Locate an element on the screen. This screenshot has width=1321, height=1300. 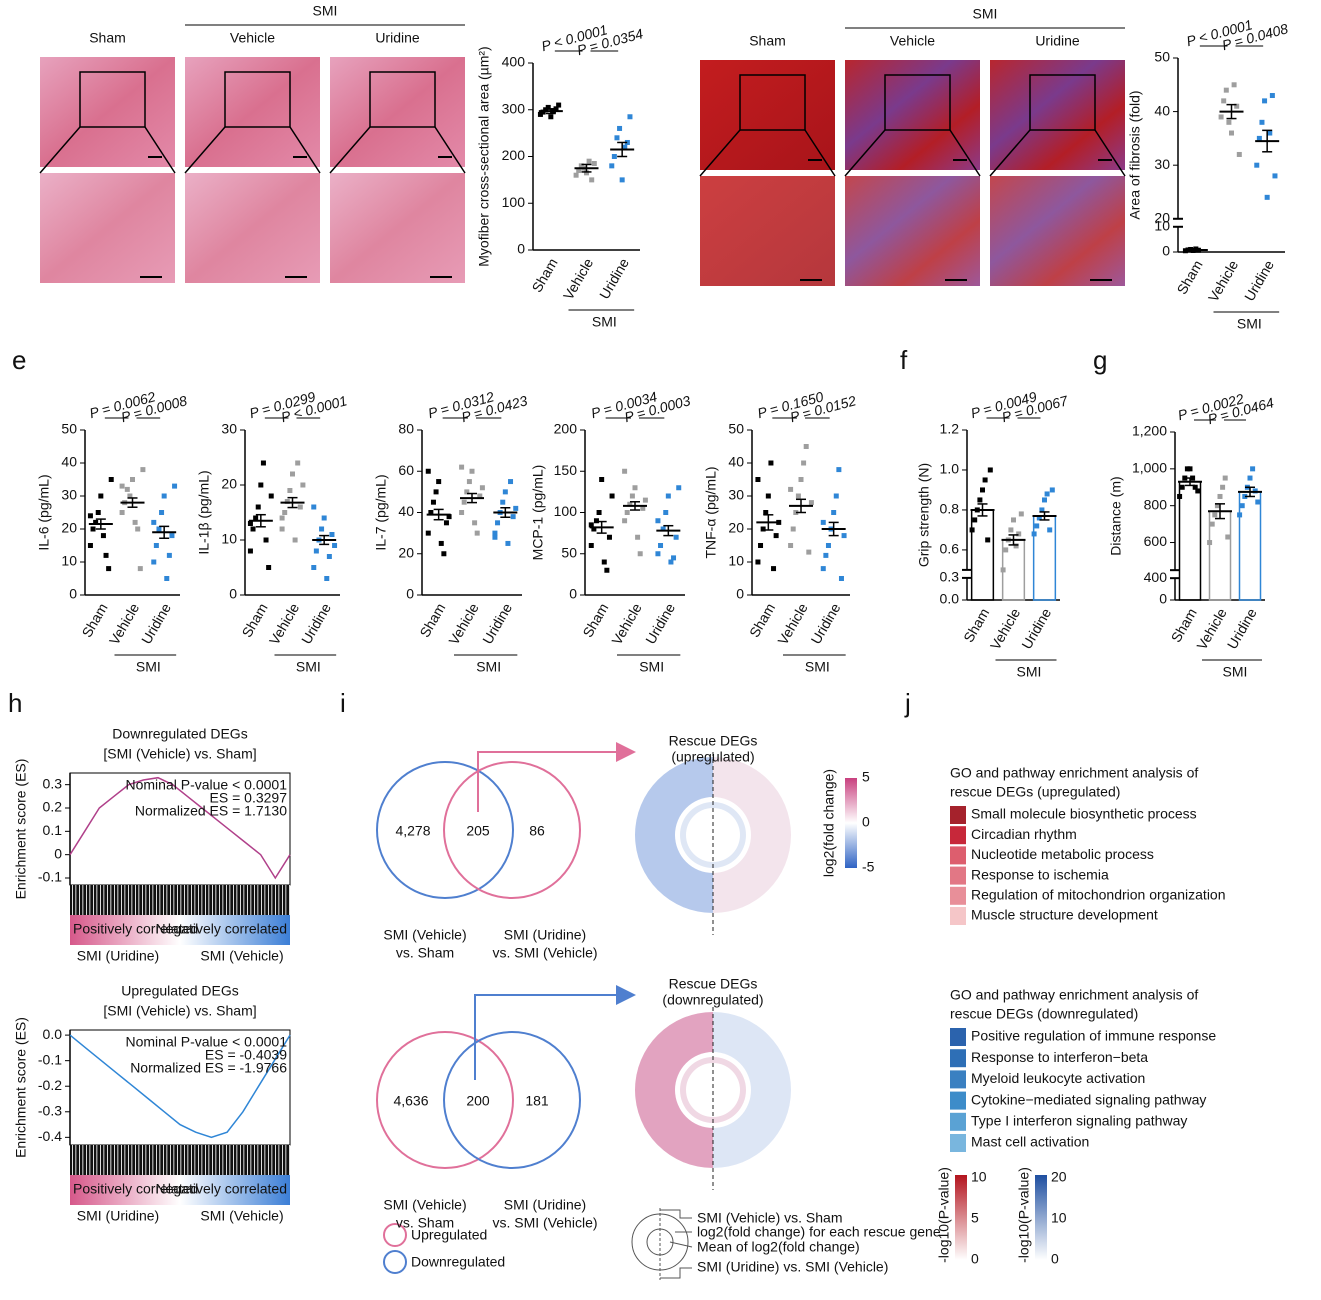
ring-core is located at coordinates (713, 835).